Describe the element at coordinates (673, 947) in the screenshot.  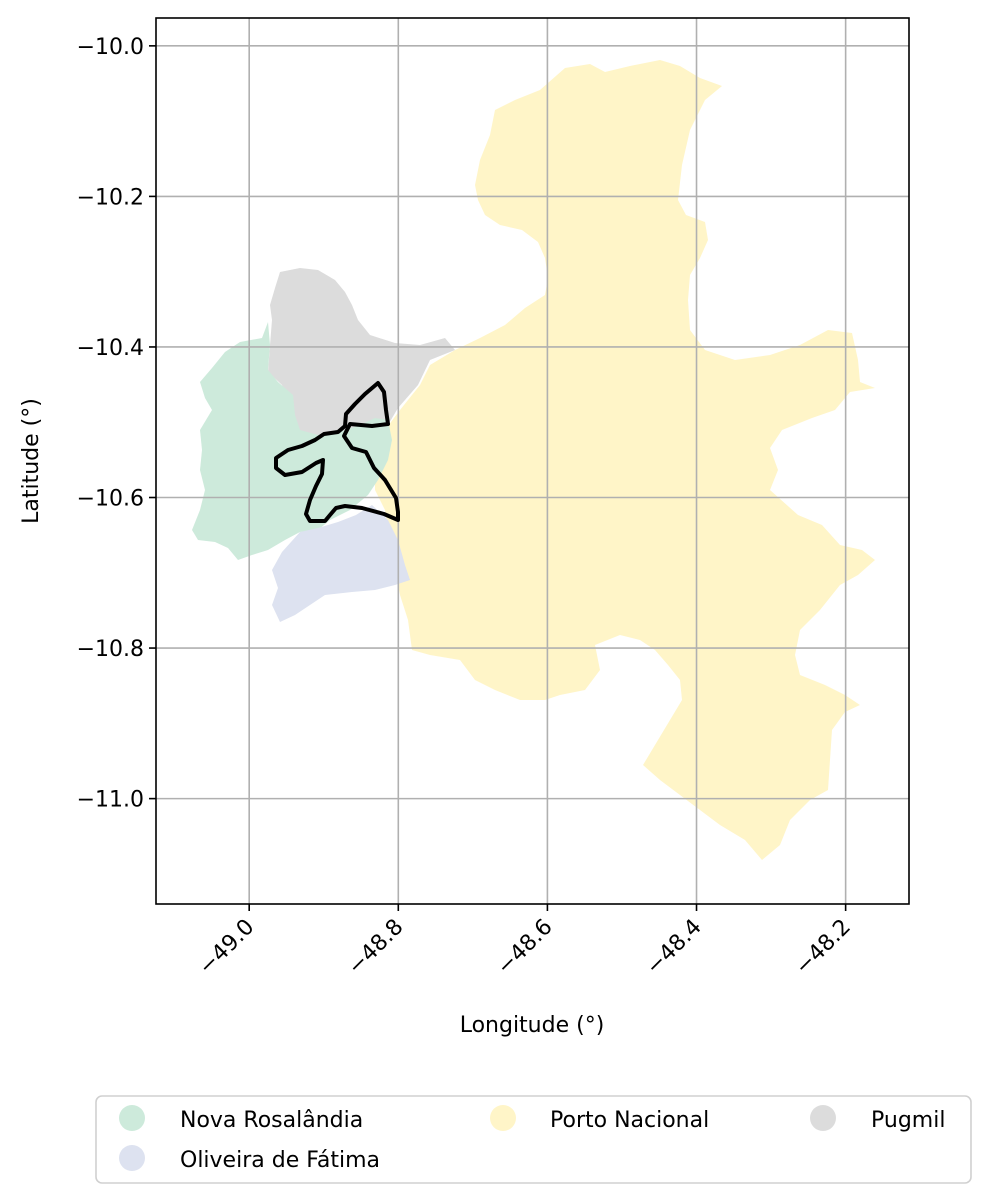
I see `x-tick-label: −48.4` at that location.